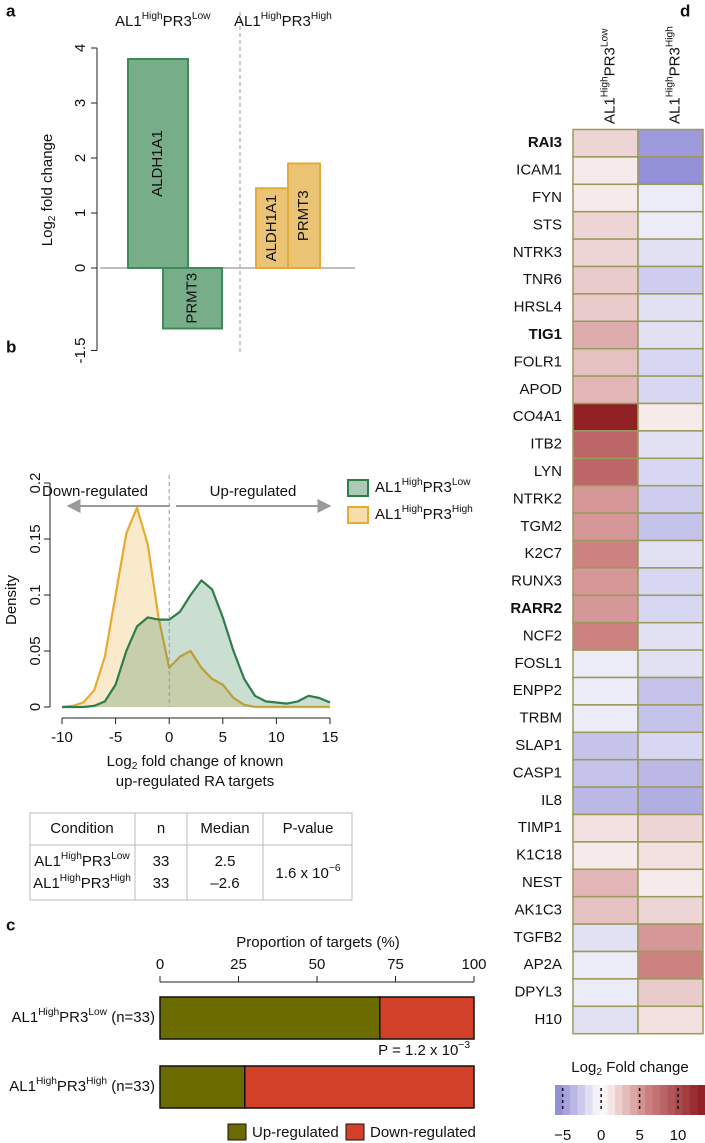  Describe the element at coordinates (238, 964) in the screenshot. I see `x-tick-label: 25` at that location.